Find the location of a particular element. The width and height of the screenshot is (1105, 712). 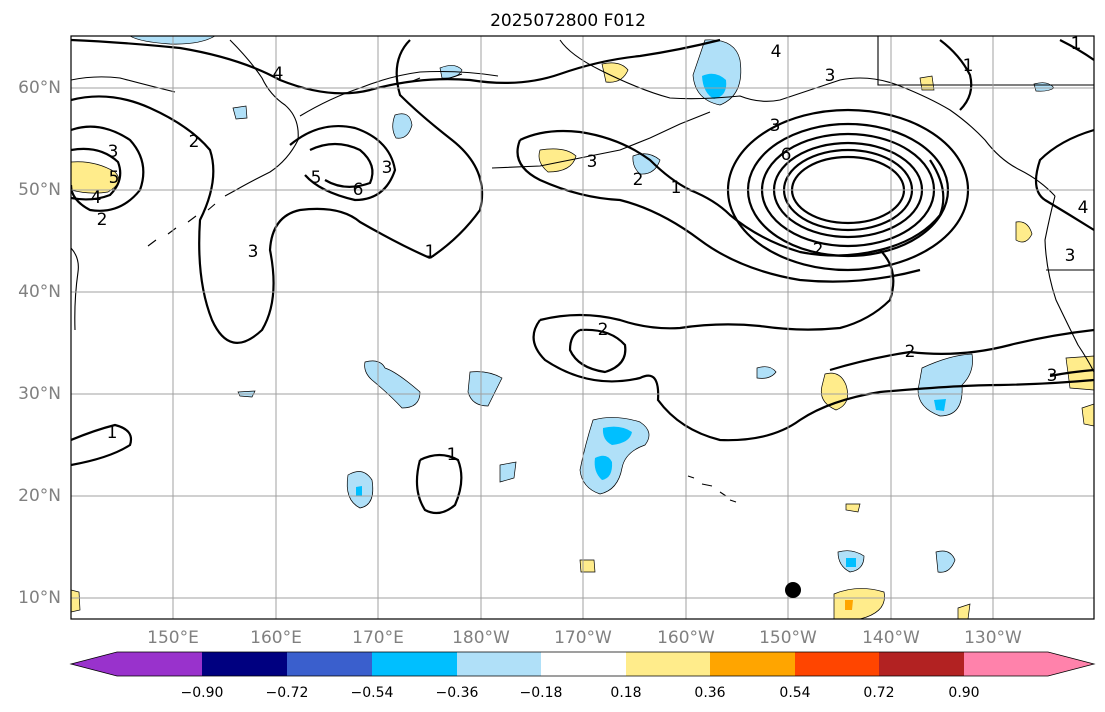

kuril-islands is located at coordinates (192, 218).